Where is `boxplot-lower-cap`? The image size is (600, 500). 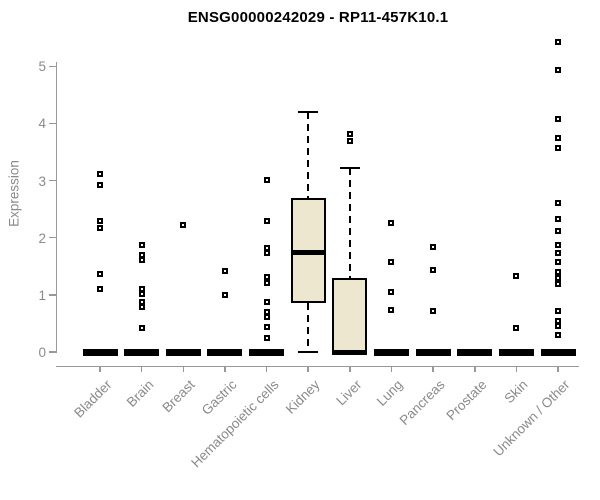 boxplot-lower-cap is located at coordinates (308, 352).